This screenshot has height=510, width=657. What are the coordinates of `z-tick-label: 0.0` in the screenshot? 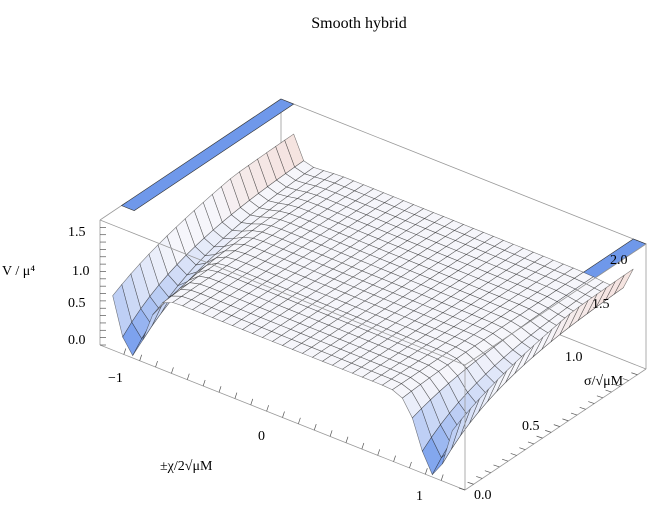 It's located at (77, 340).